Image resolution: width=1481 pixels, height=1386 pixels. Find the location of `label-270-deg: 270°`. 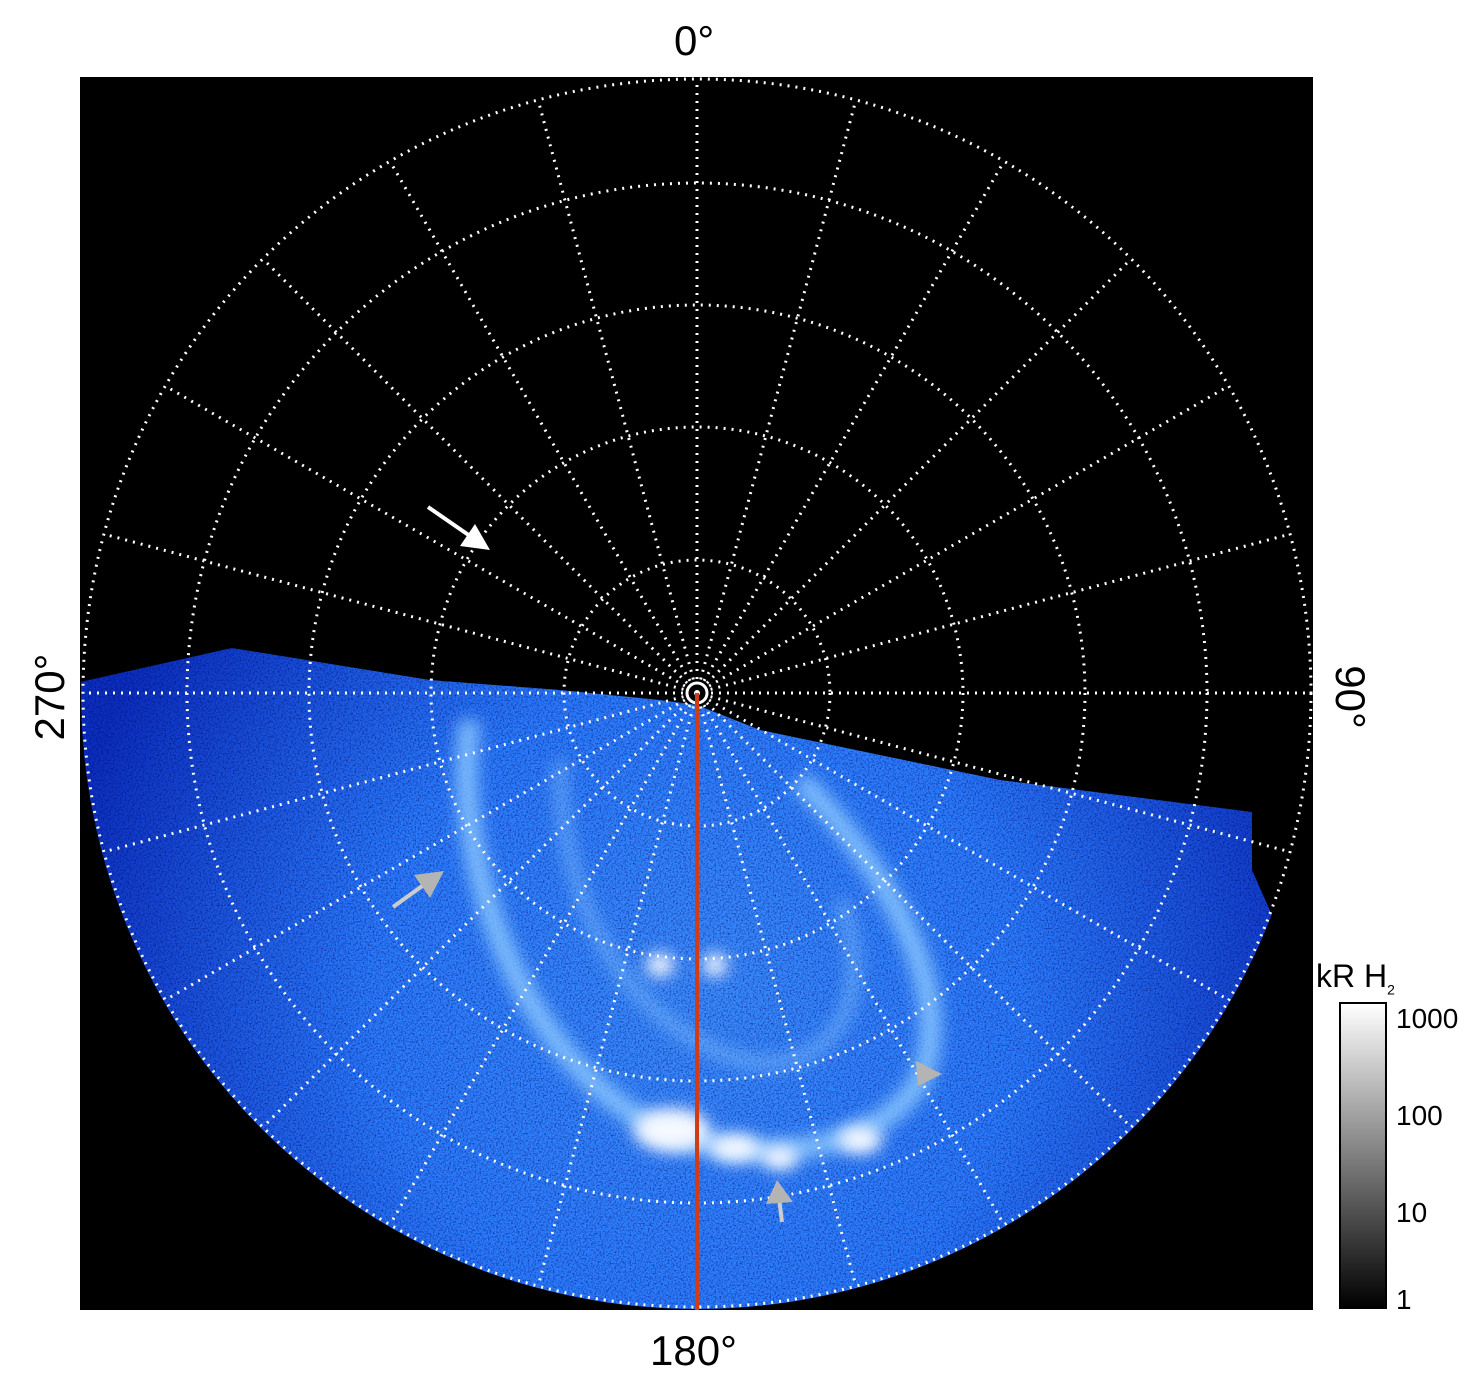

label-270-deg: 270° is located at coordinates (49, 697).